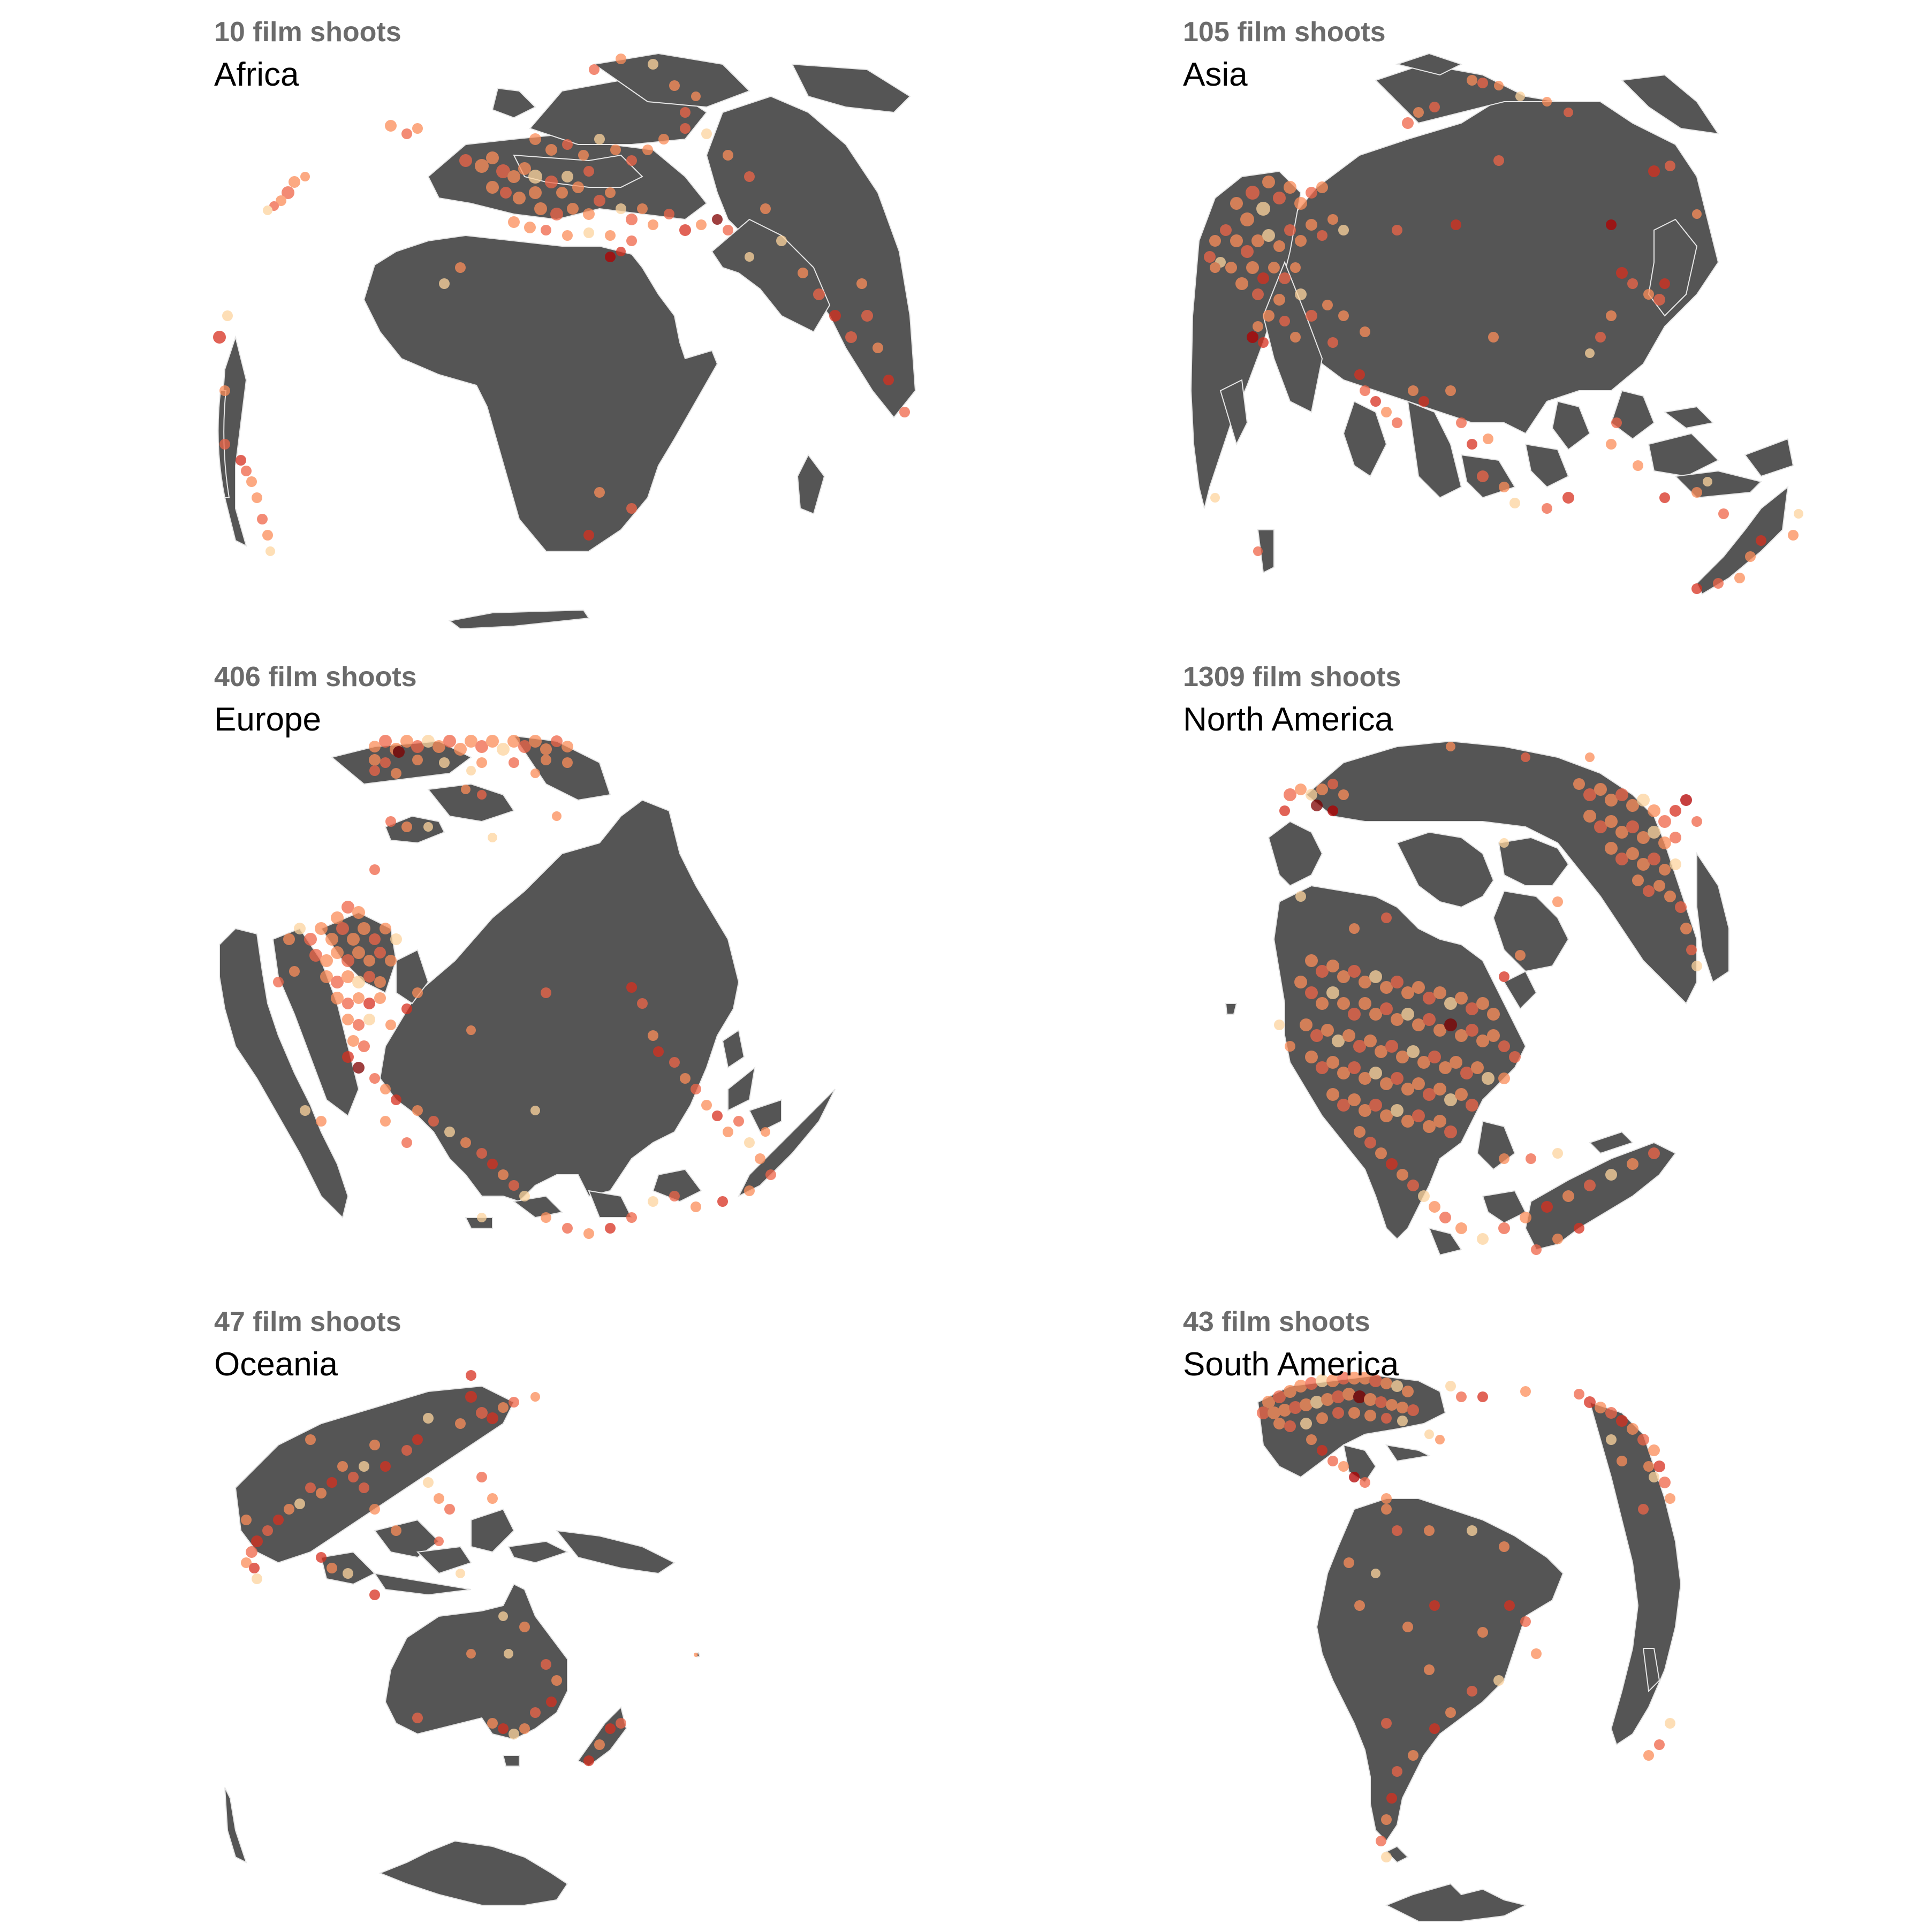  I want to click on film-shoot-count: 10 film shoots, so click(307, 32).